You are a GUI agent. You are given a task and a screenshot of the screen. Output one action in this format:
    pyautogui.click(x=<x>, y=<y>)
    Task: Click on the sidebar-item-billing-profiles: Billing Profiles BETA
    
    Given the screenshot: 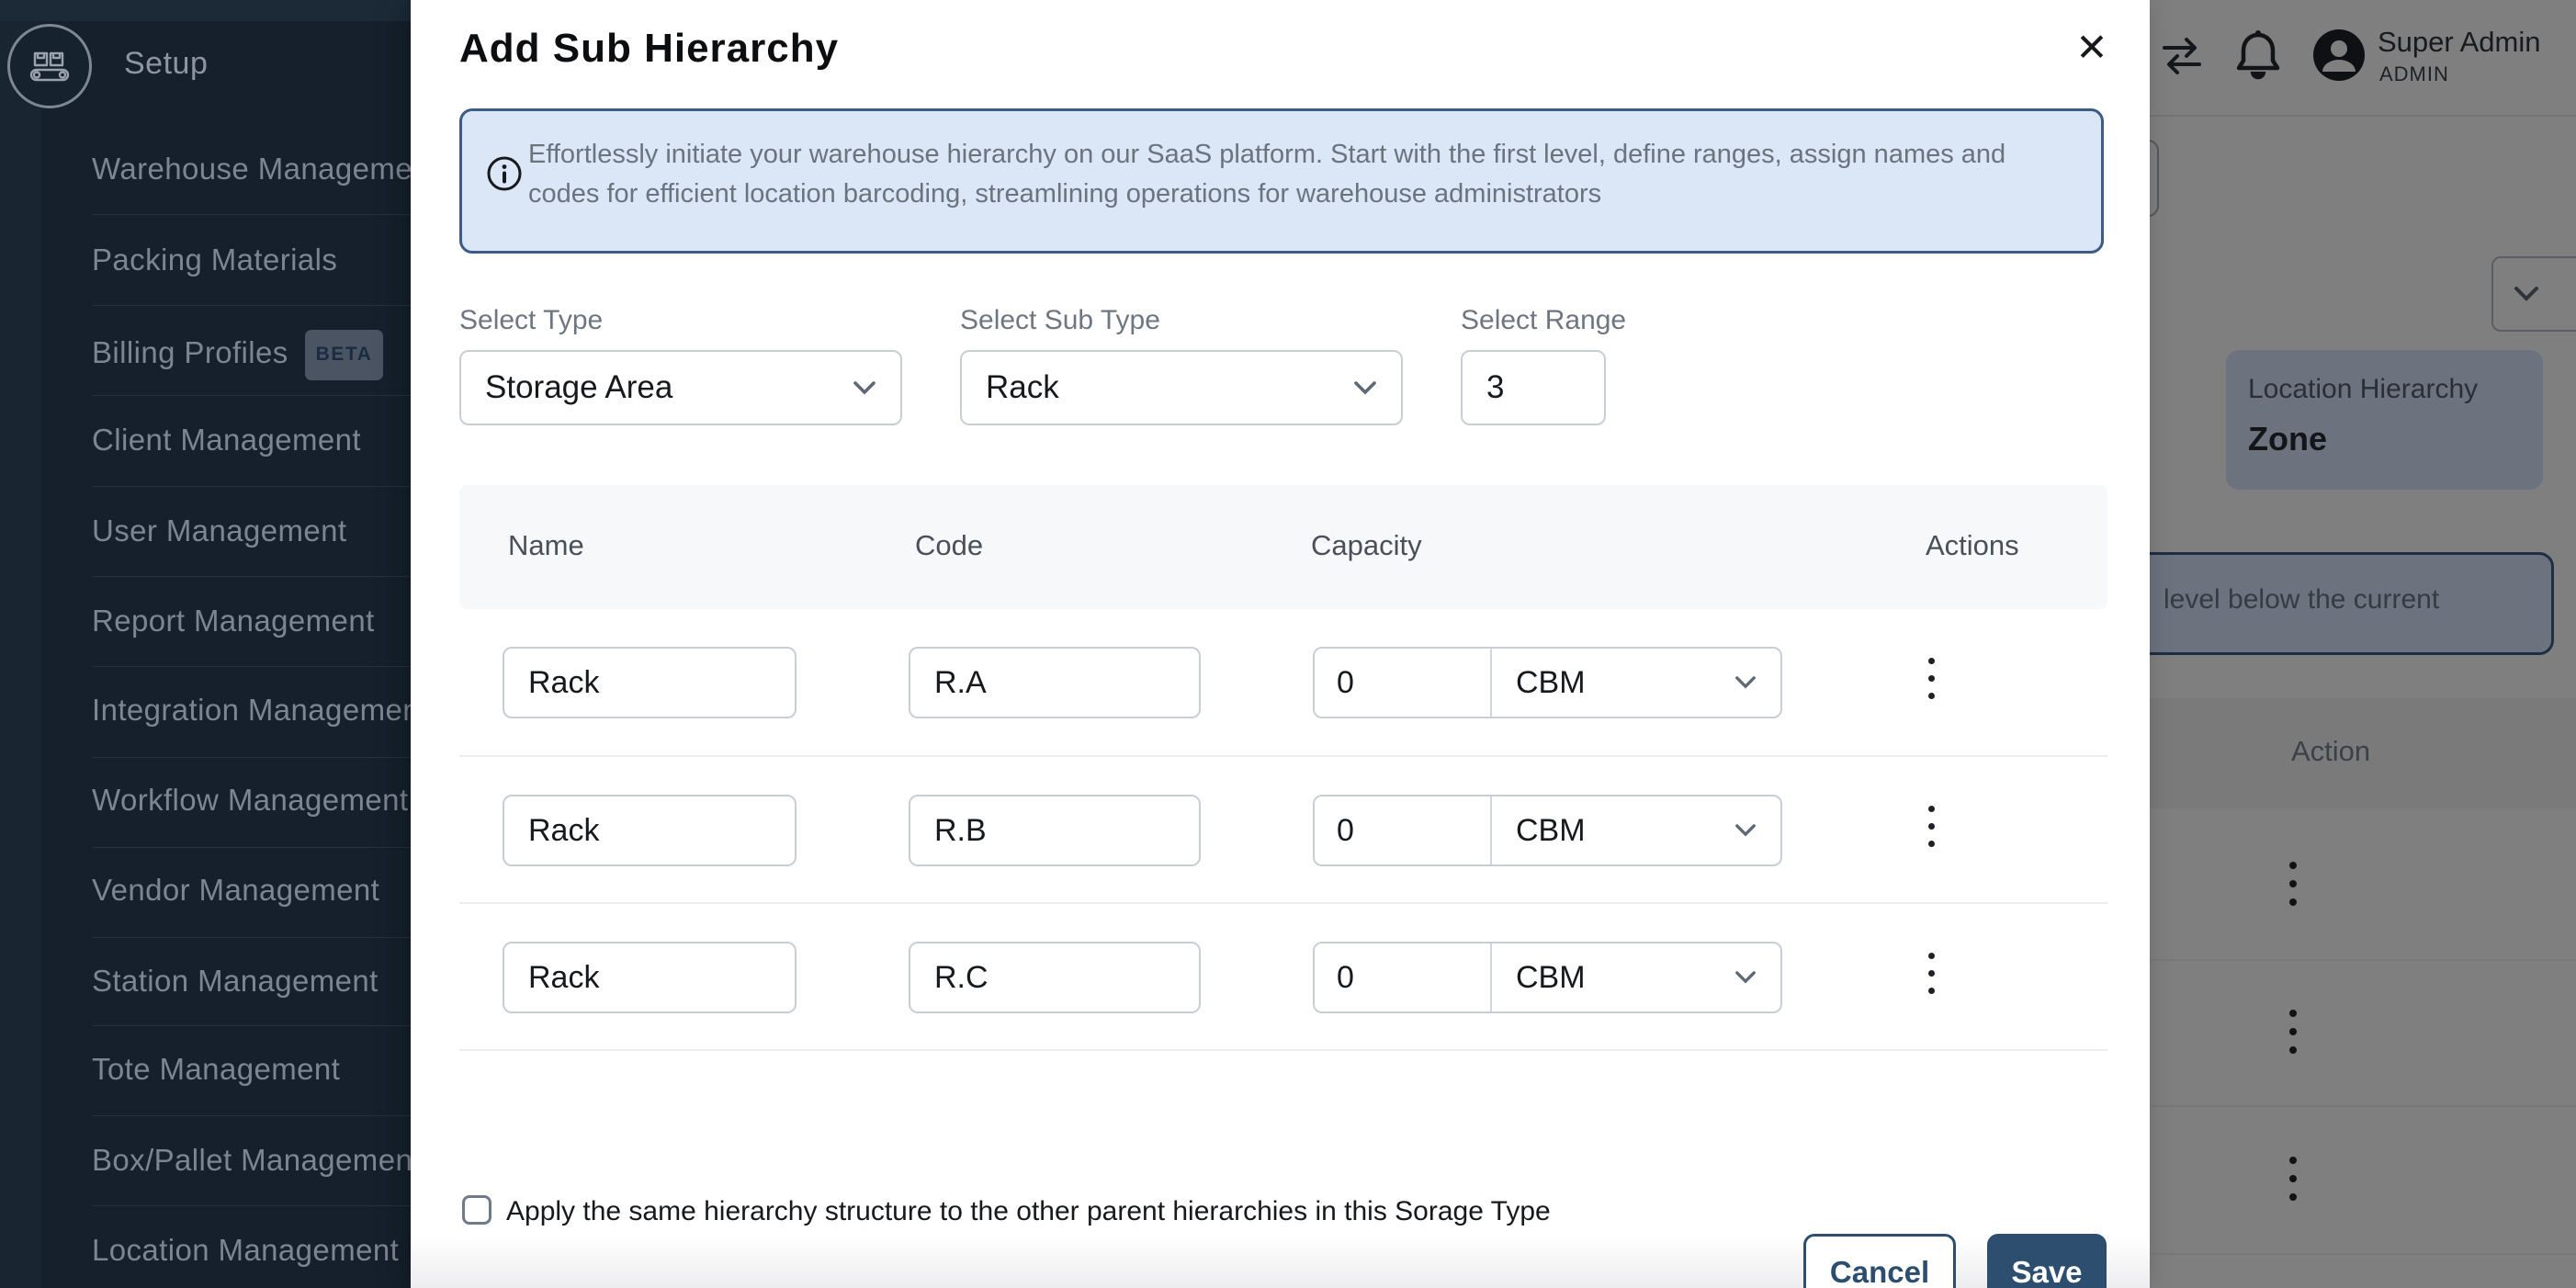 What is the action you would take?
    pyautogui.click(x=238, y=355)
    